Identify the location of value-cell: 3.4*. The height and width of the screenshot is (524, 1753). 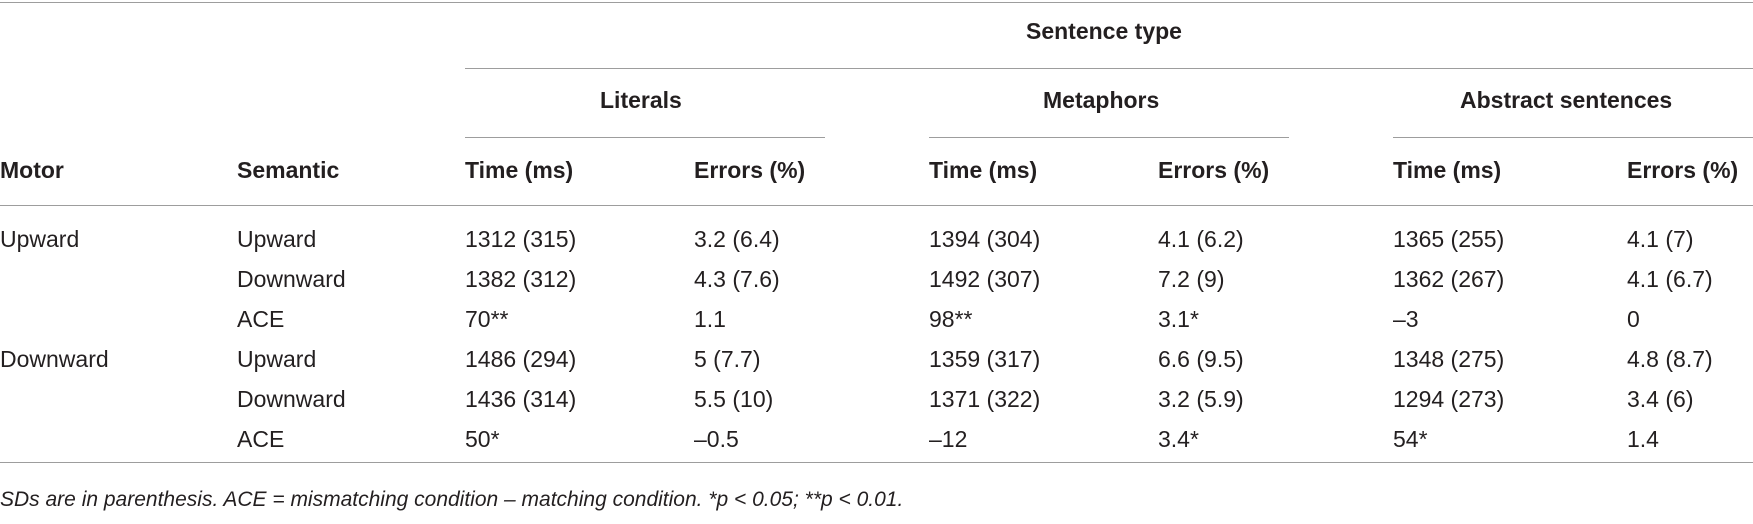
(1178, 439).